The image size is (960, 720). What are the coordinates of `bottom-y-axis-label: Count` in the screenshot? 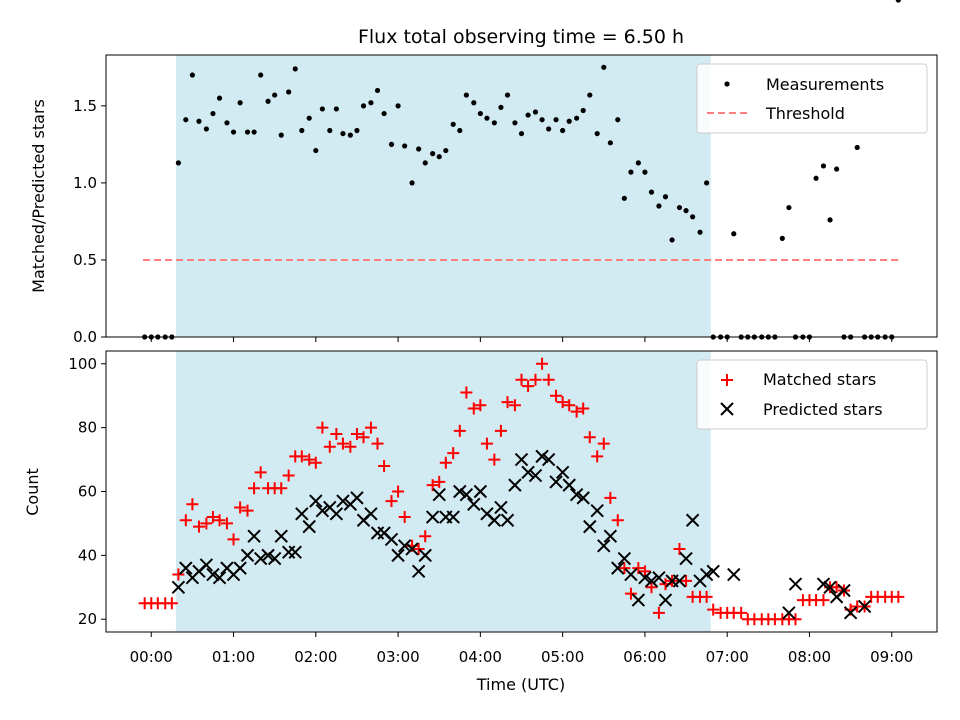 It's located at (32, 492).